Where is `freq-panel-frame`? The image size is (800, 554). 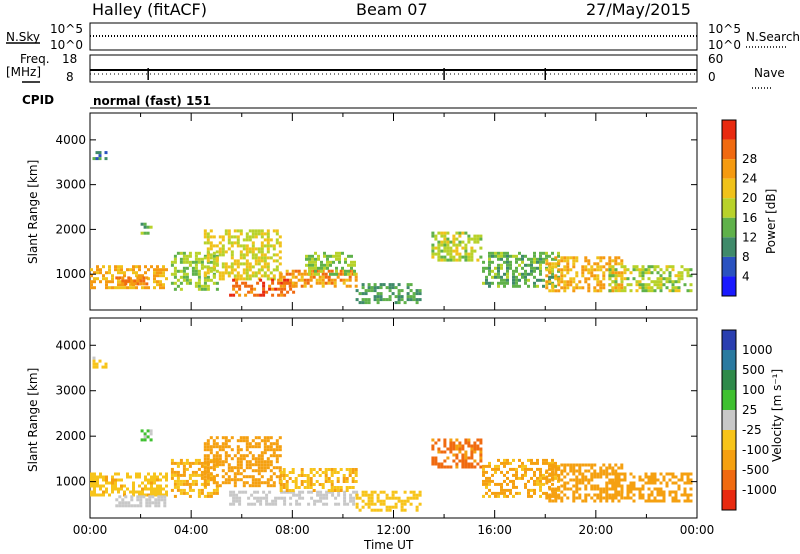 freq-panel-frame is located at coordinates (393, 68).